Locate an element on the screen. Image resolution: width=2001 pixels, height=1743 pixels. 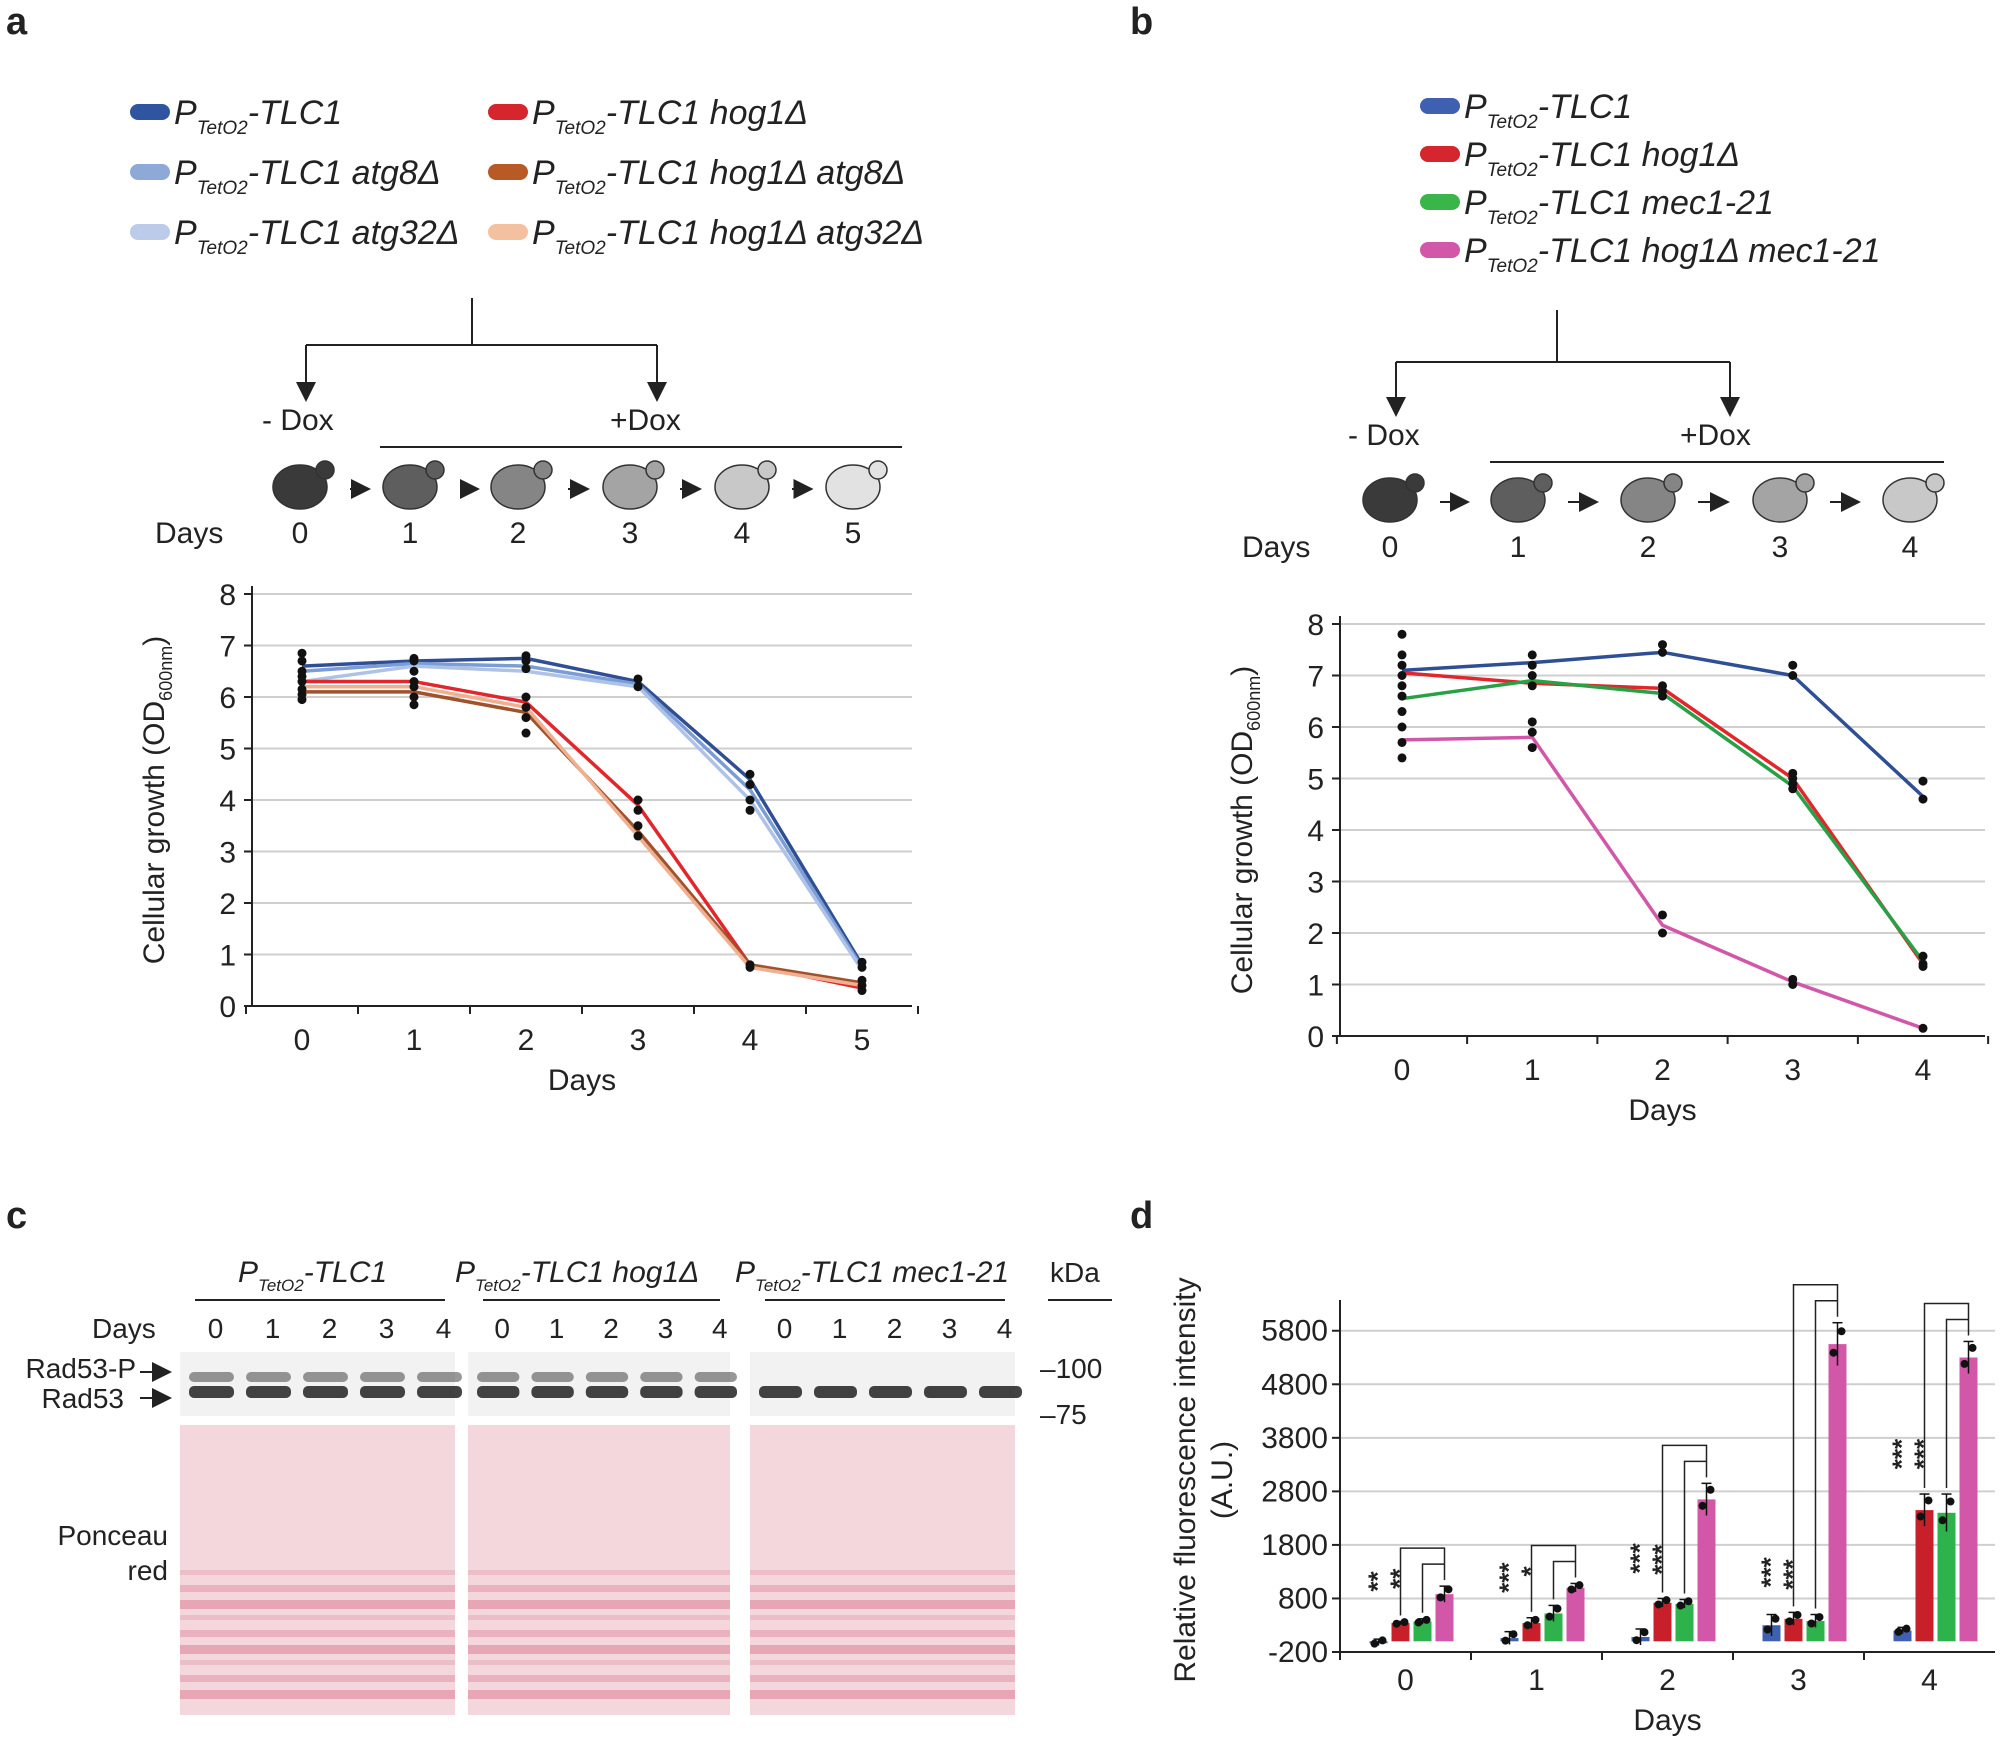
chart-d-point-4-1-a is located at coordinates (1928, 1500).